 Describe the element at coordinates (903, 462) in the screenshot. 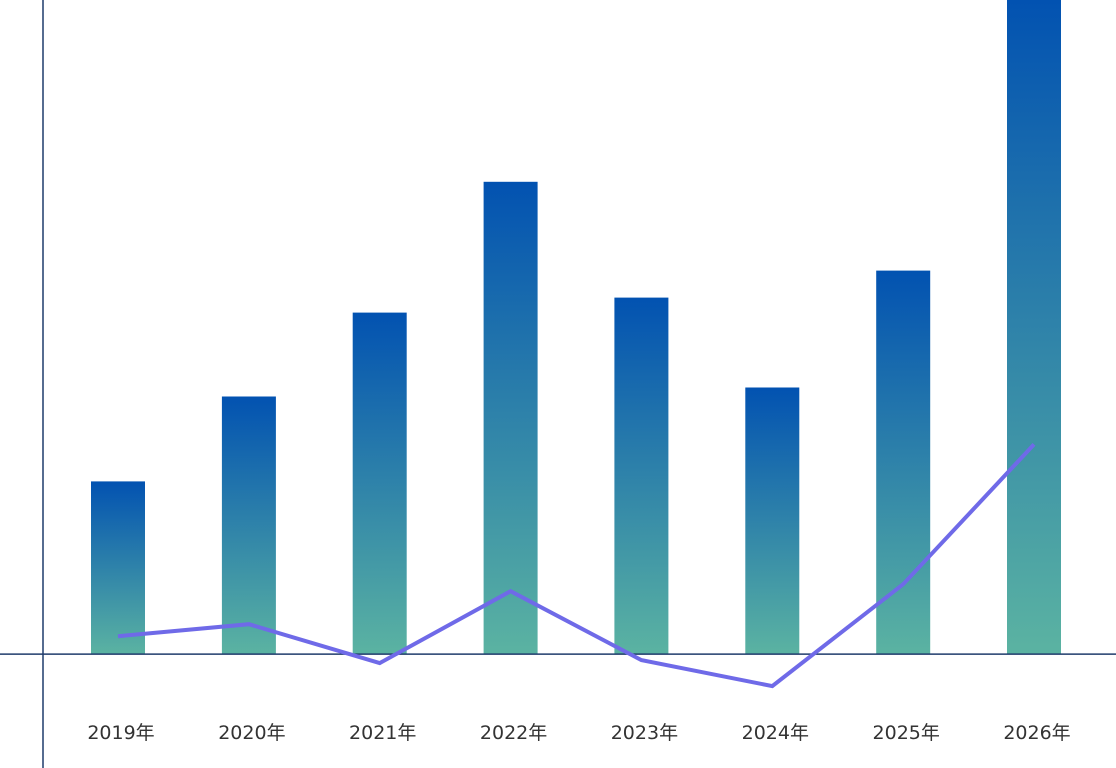

I see `bar-2025年` at that location.